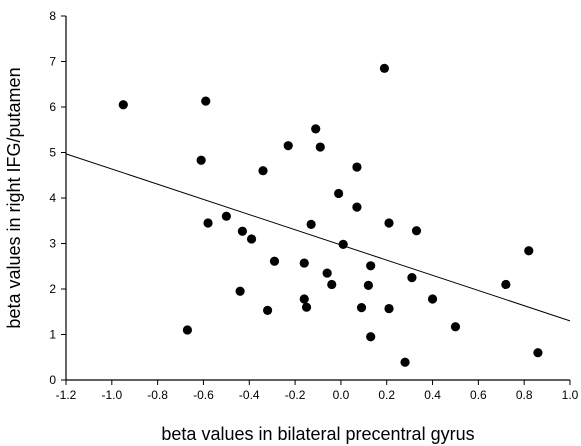  Describe the element at coordinates (52, 289) in the screenshot. I see `y-tick-label: 2` at that location.